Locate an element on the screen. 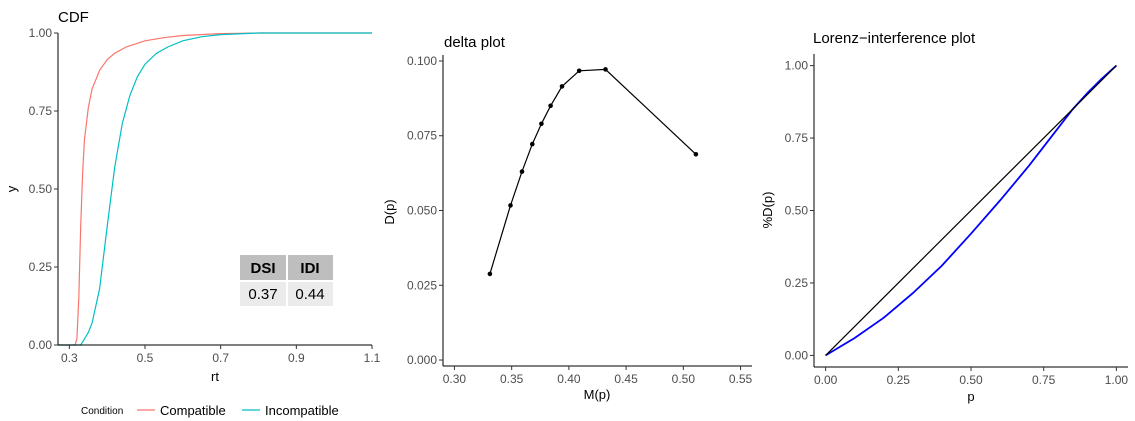 The width and height of the screenshot is (1135, 421). lorenz-title: Lorenz−interference plot is located at coordinates (894, 38).